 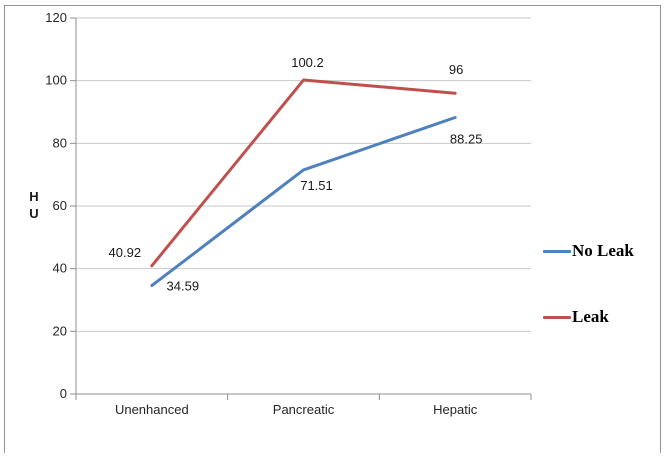 What do you see at coordinates (603, 250) in the screenshot?
I see `legend-label-no-leak: No Leak` at bounding box center [603, 250].